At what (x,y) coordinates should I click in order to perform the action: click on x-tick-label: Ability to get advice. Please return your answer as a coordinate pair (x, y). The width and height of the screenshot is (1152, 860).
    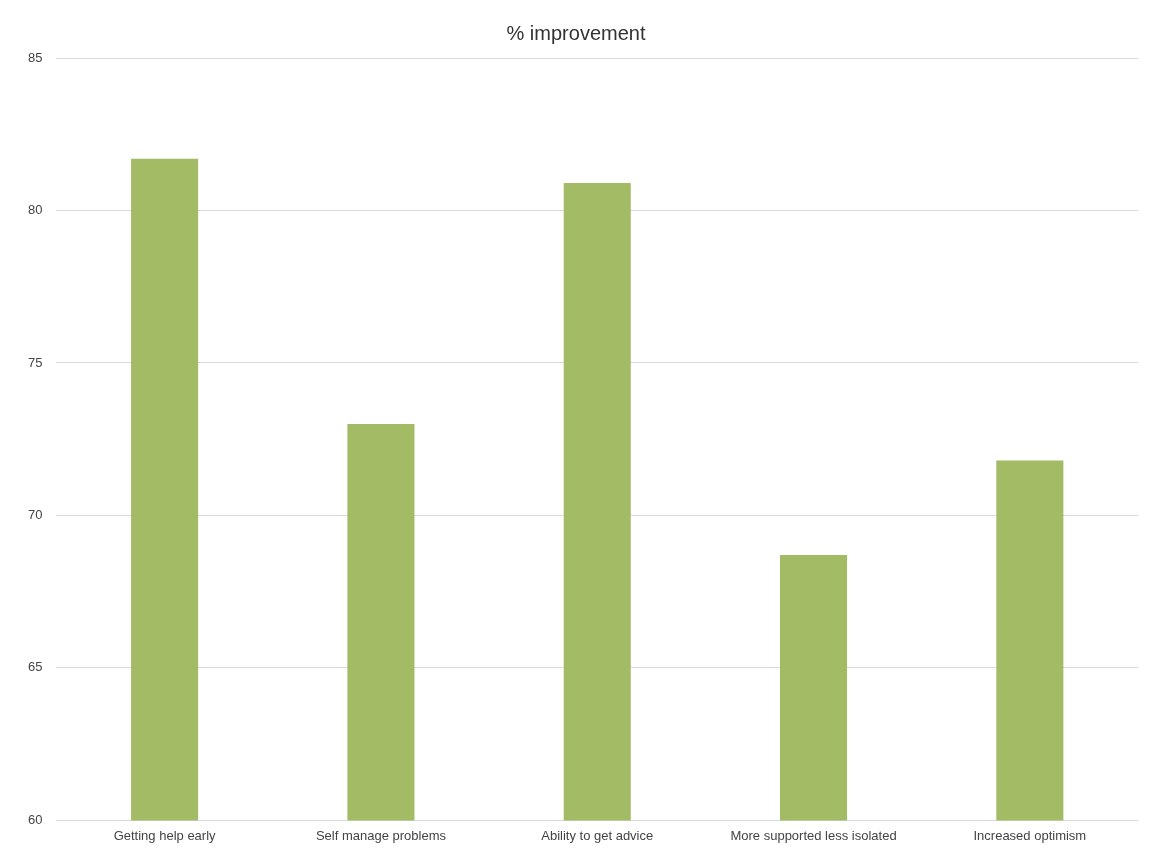
    Looking at the image, I should click on (597, 835).